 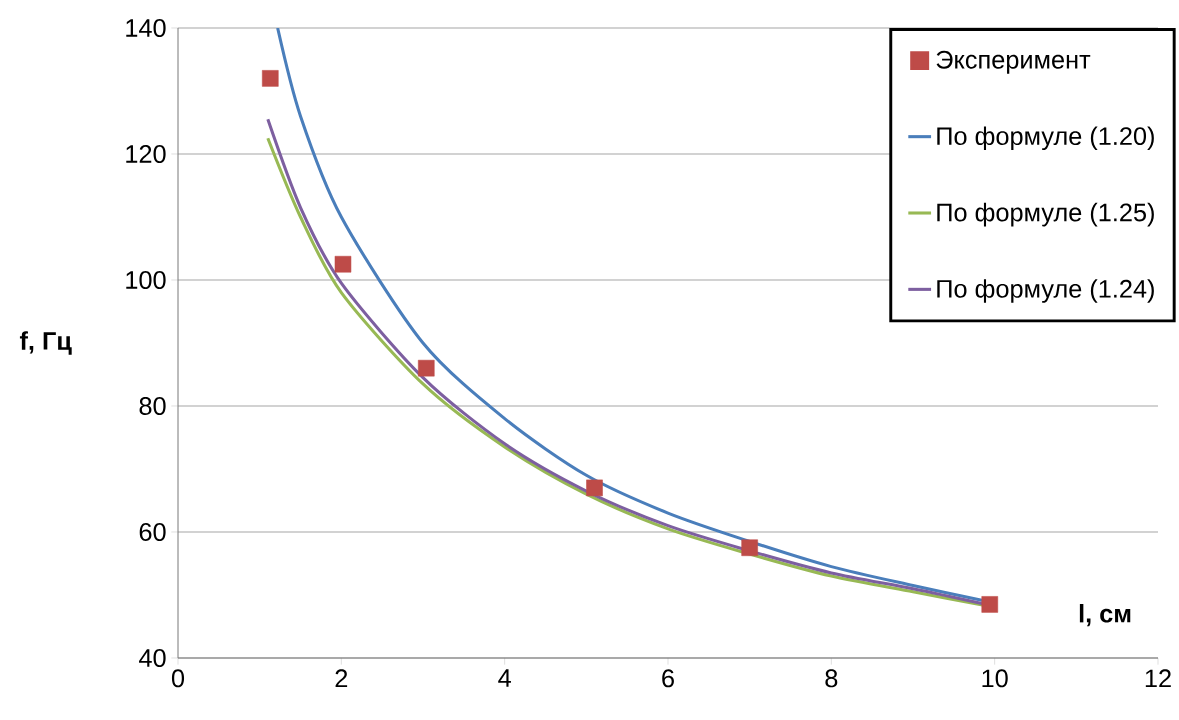 I want to click on y-tick-label: 120, so click(x=146, y=154).